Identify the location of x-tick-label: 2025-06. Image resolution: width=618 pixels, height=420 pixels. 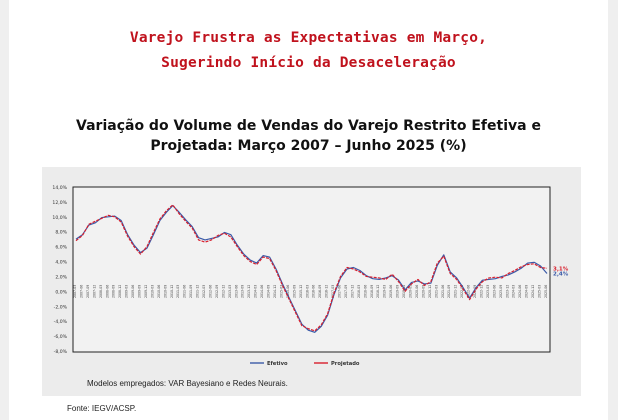
(546, 291).